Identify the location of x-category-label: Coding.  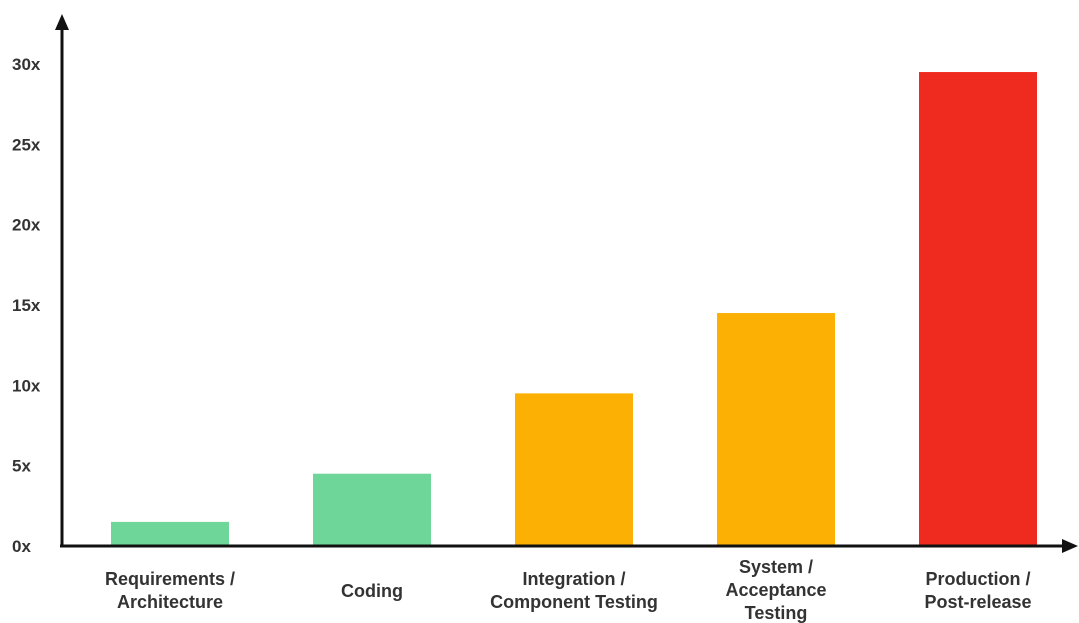
(372, 591).